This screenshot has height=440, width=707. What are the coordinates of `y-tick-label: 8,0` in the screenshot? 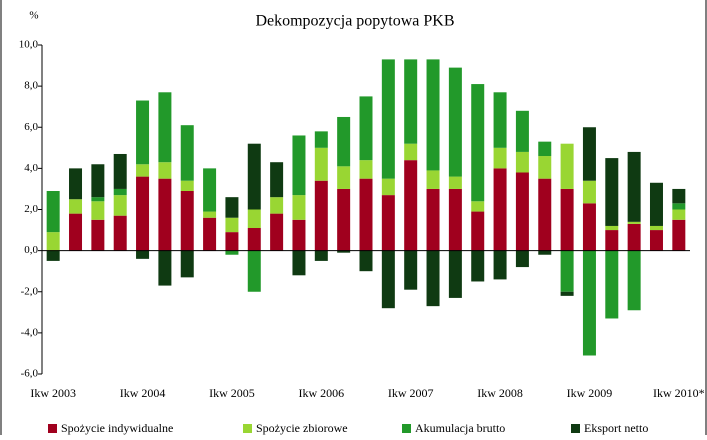 It's located at (31, 86).